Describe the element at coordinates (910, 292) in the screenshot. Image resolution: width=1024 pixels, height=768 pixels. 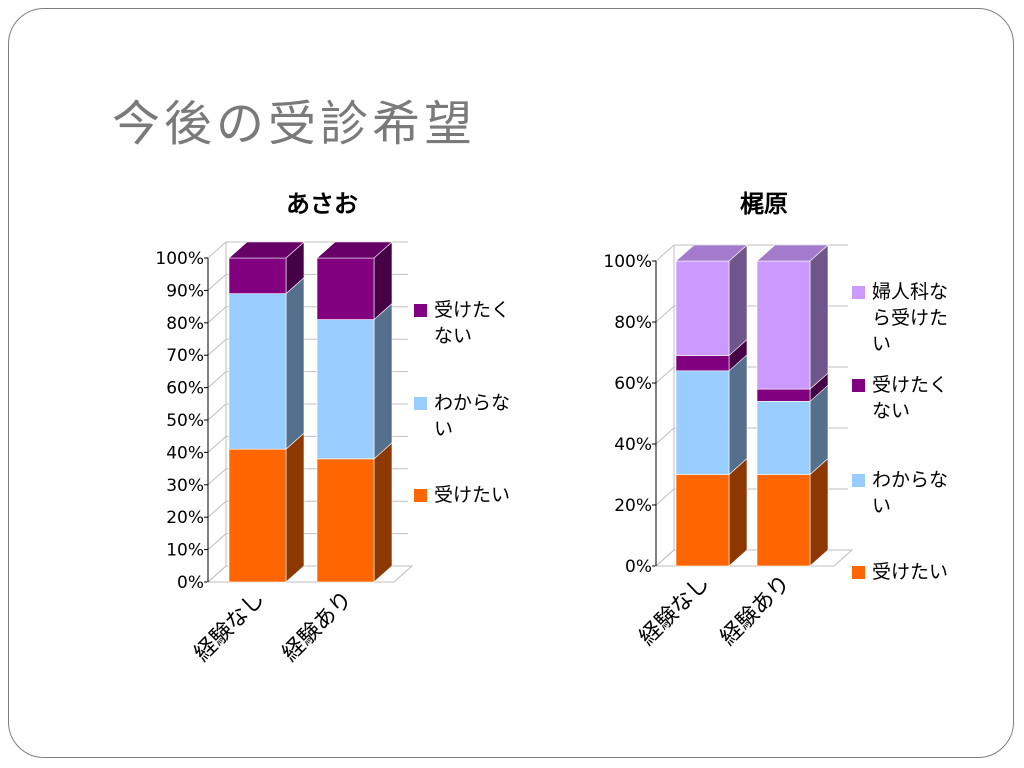
I see `legend-label-line: 婦人科な` at that location.